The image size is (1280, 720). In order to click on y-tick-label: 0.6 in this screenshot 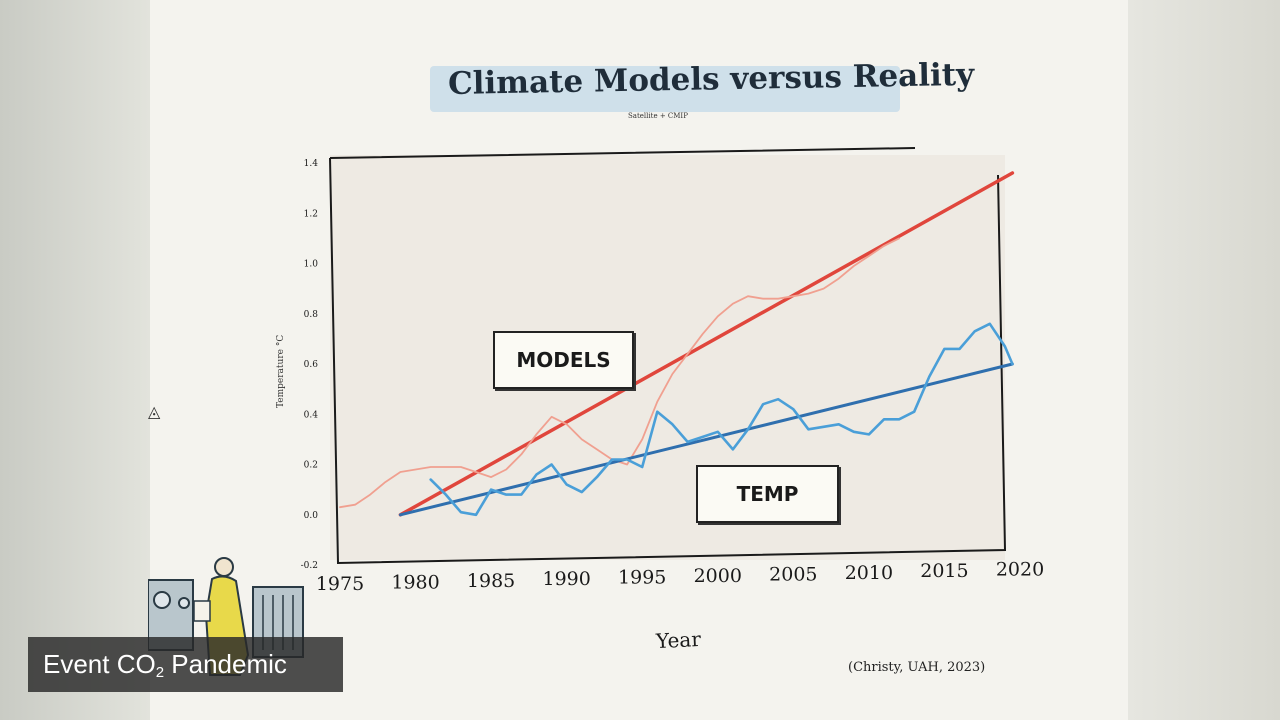, I will do `click(311, 365)`.